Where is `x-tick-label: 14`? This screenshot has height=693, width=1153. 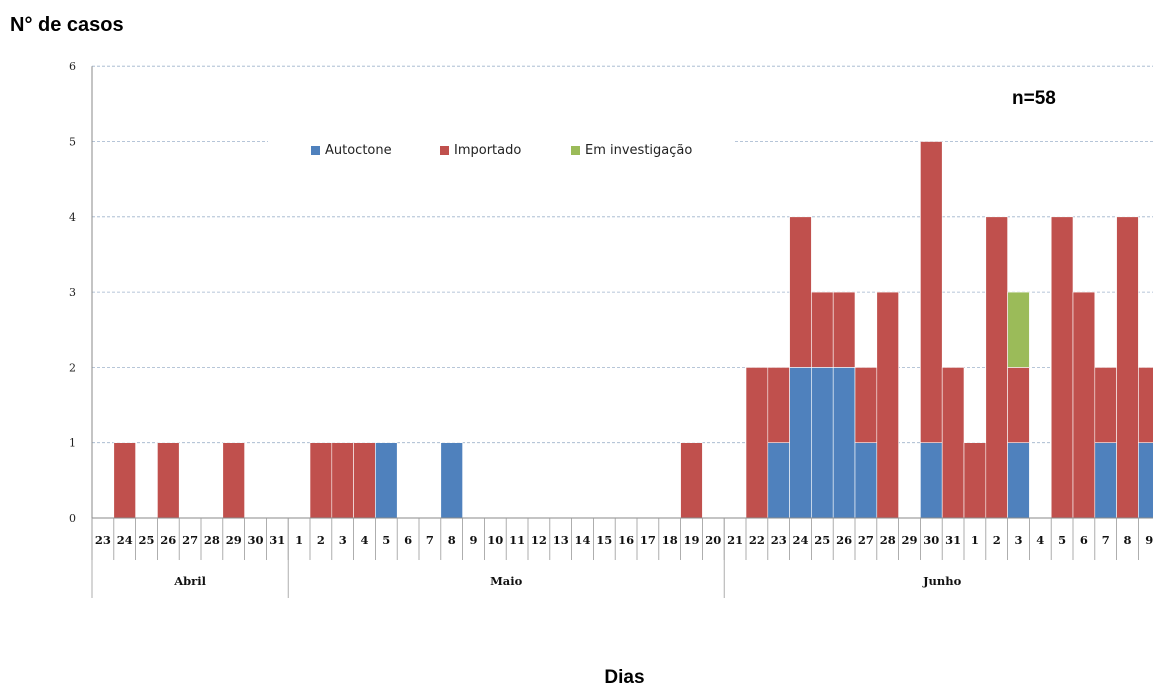 x-tick-label: 14 is located at coordinates (582, 540).